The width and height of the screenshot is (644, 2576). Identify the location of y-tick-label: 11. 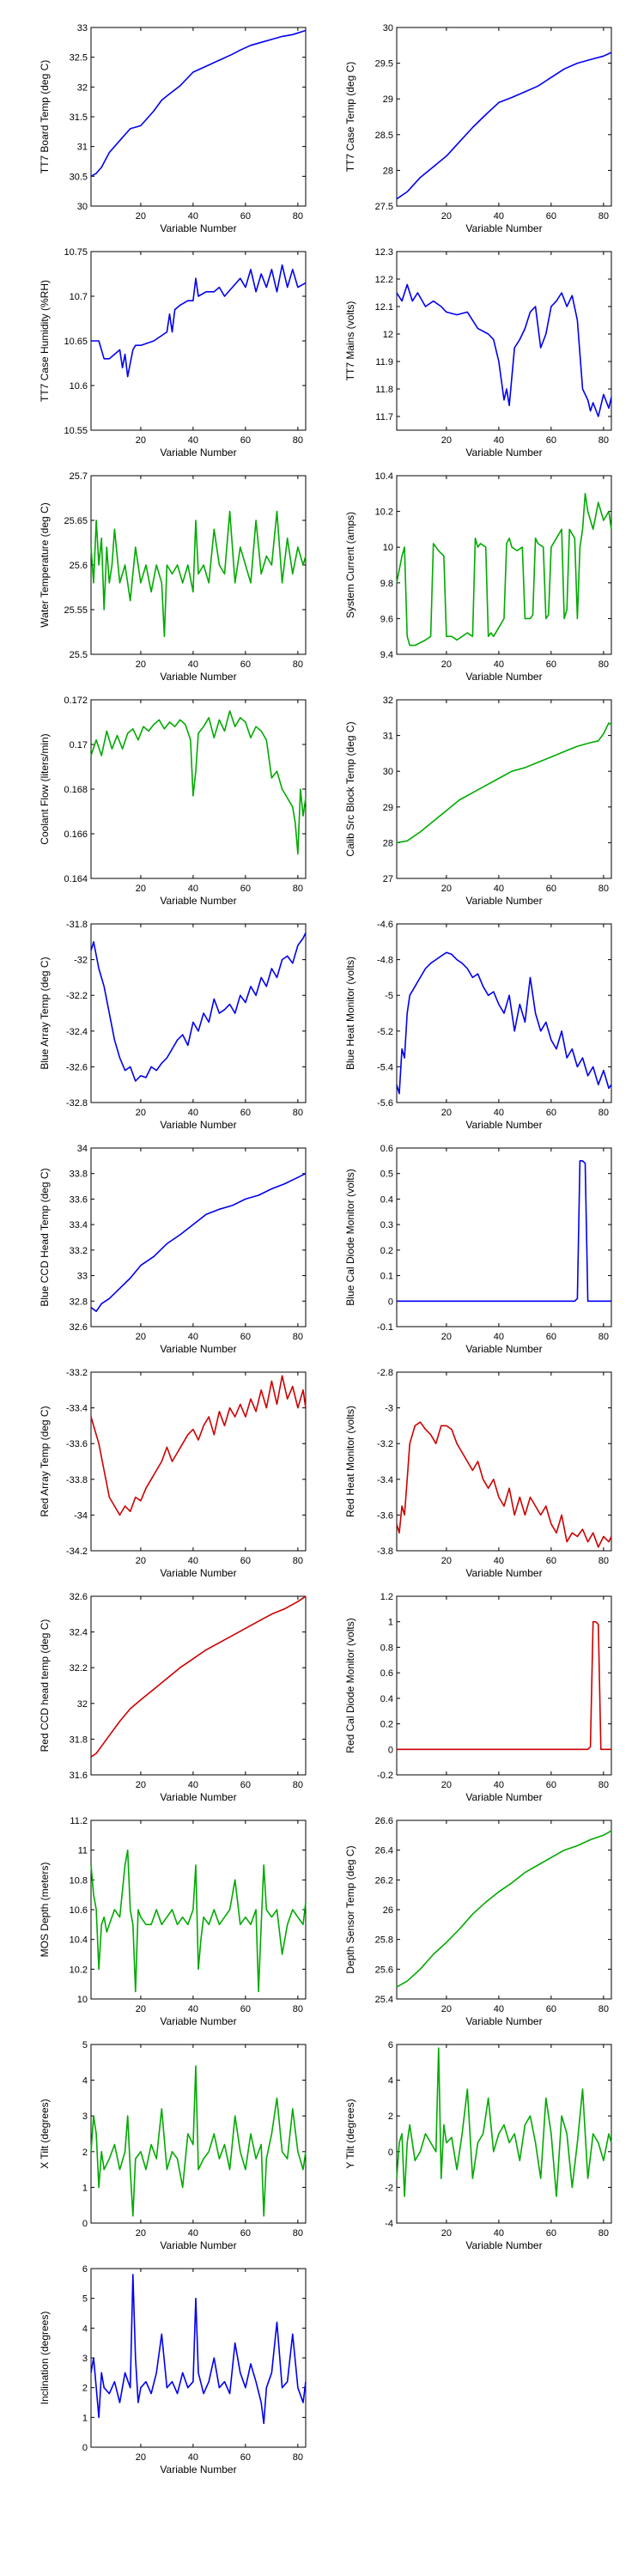
(83, 1851).